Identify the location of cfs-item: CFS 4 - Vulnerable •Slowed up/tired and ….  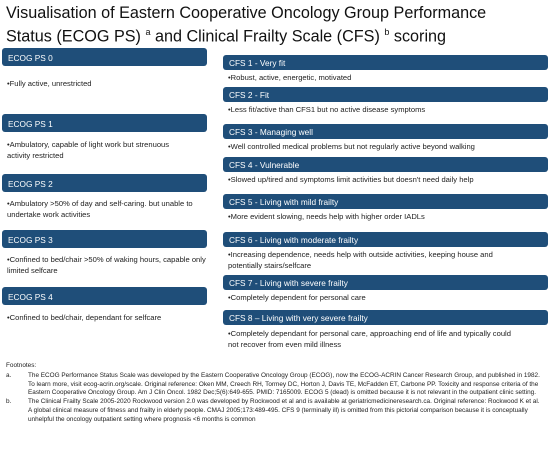
(385, 171).